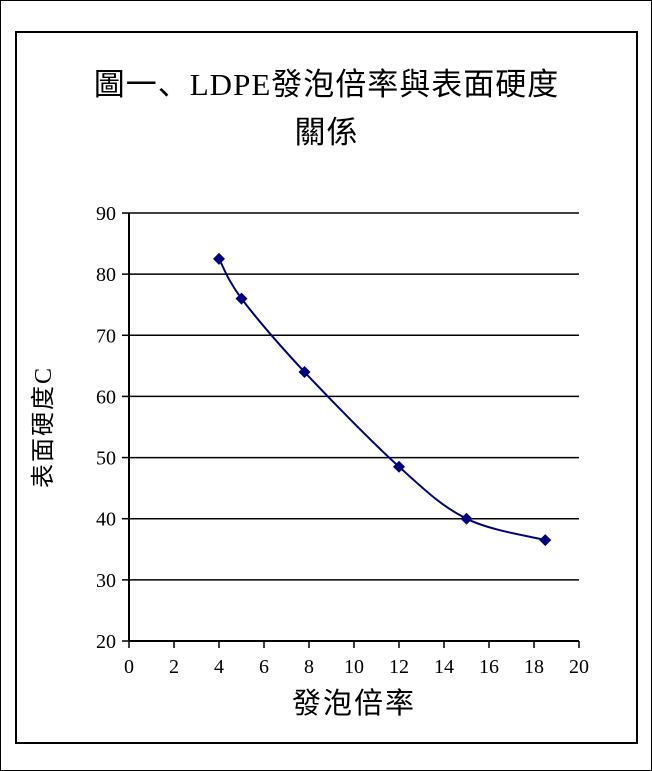 This screenshot has height=771, width=652. Describe the element at coordinates (106, 520) in the screenshot. I see `y-tick-label: 40` at that location.